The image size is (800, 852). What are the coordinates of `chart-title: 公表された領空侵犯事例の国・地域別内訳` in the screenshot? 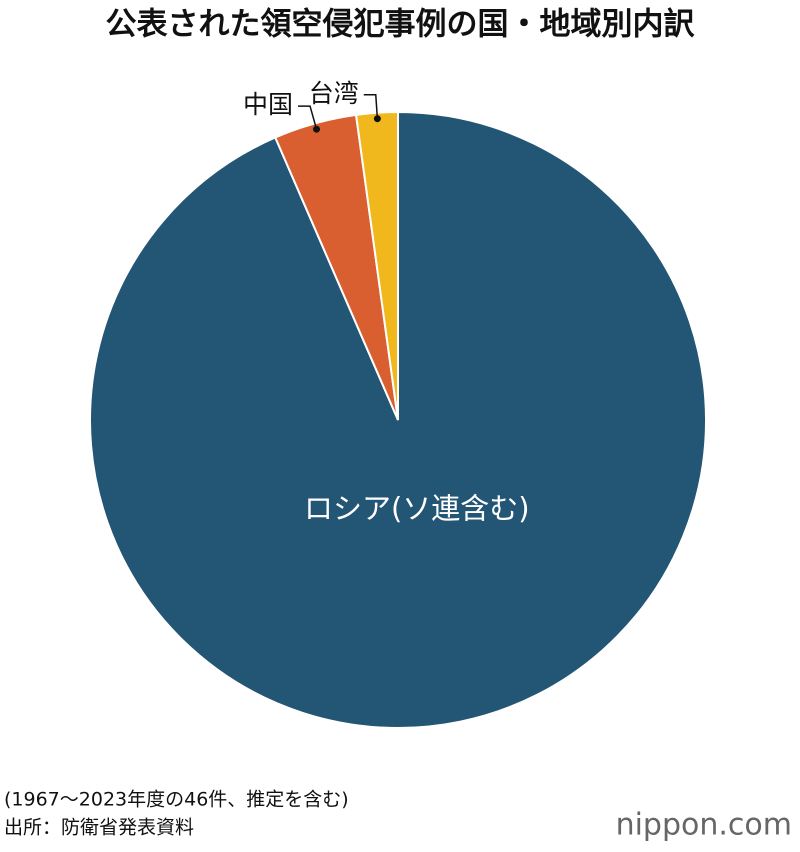 It's located at (401, 25).